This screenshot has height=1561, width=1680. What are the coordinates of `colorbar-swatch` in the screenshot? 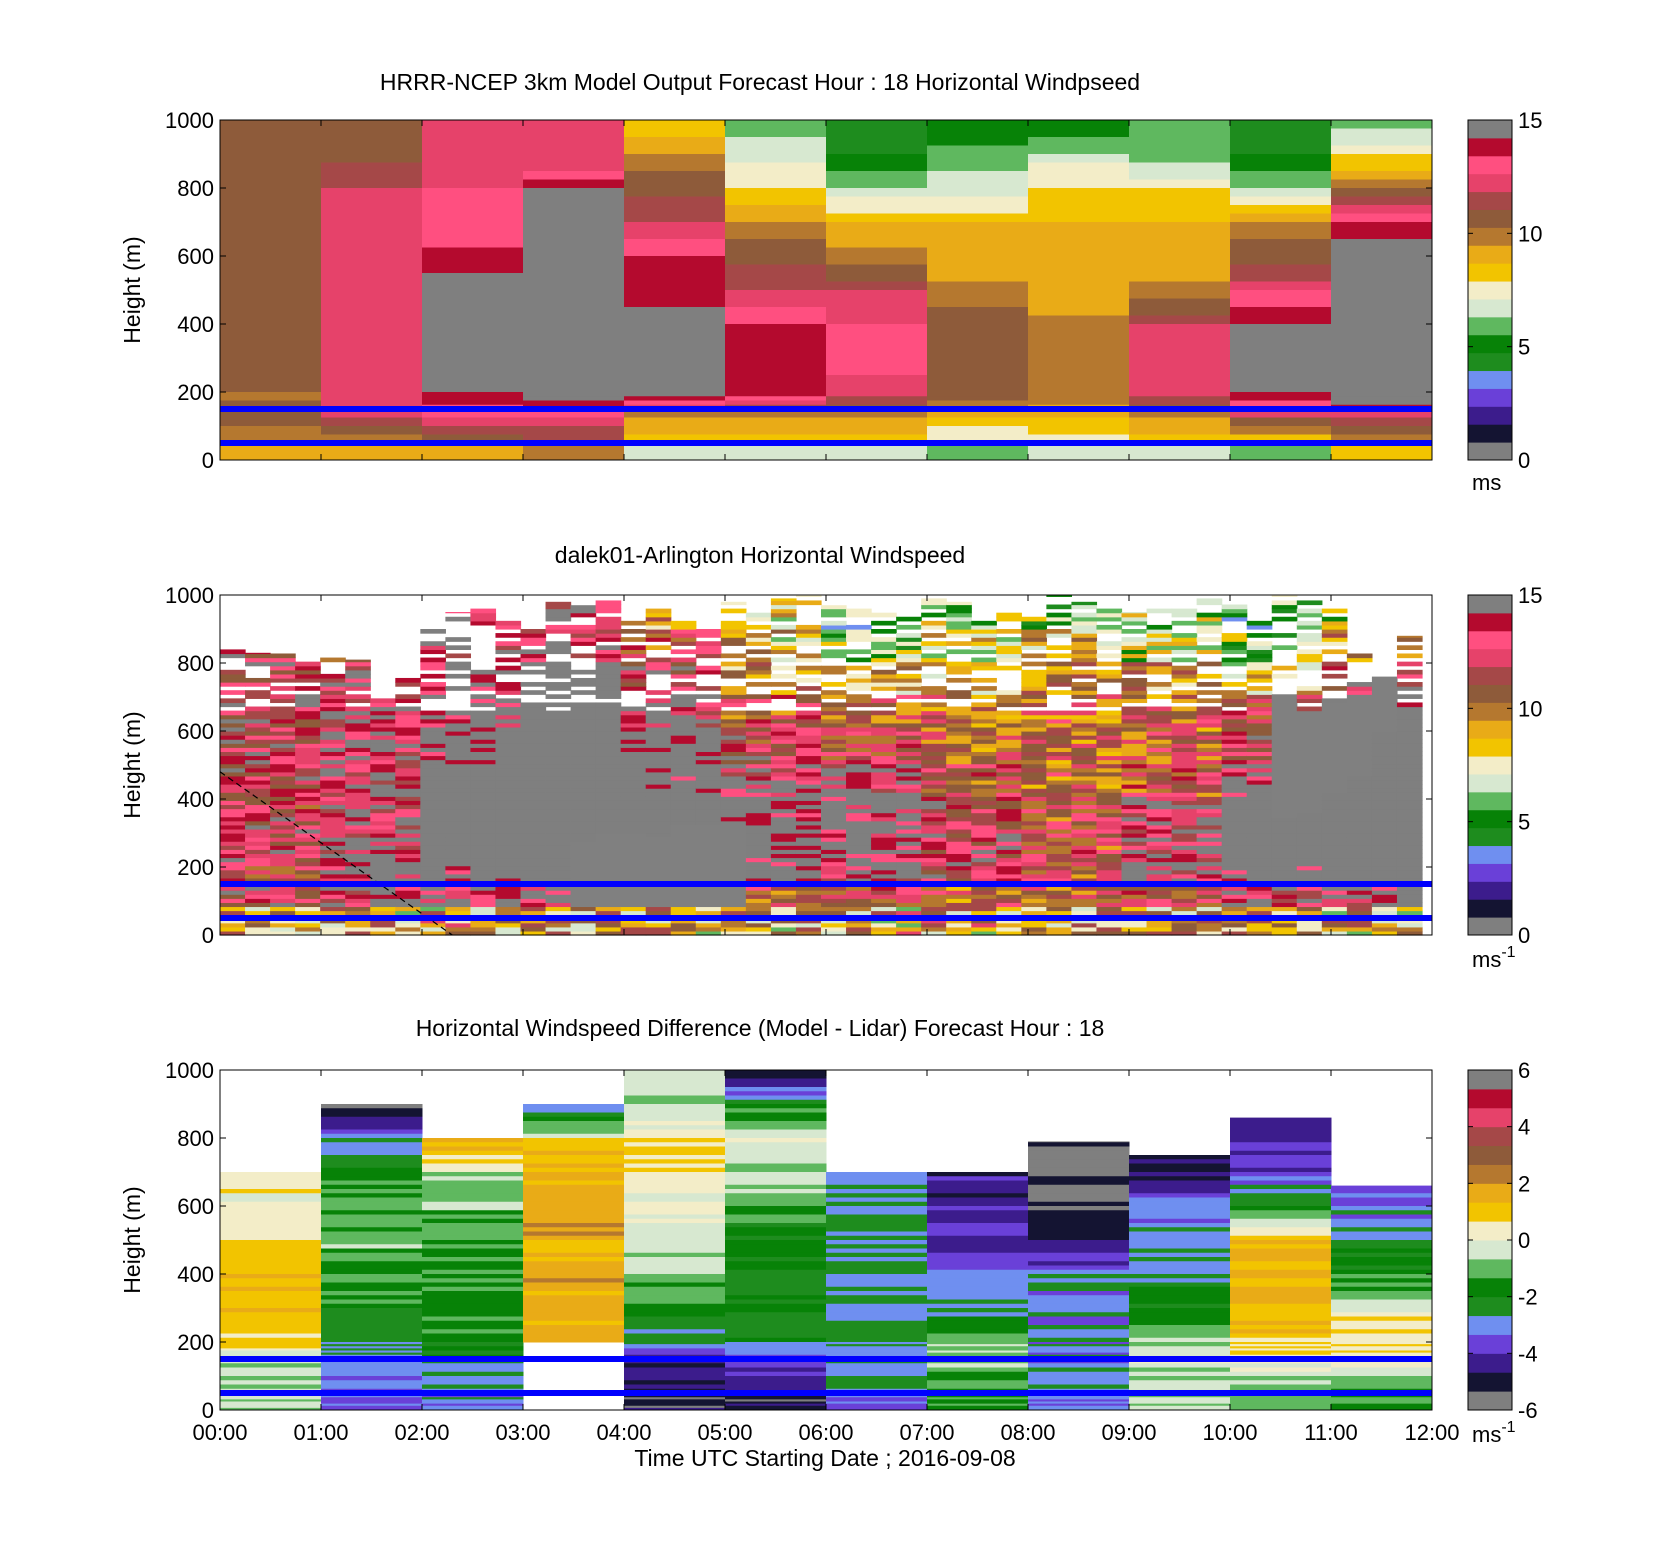 It's located at (1490, 729).